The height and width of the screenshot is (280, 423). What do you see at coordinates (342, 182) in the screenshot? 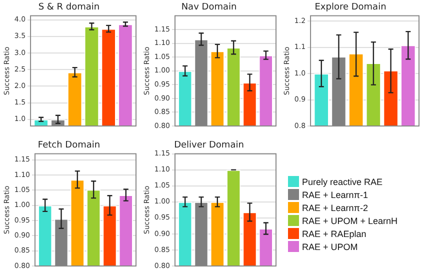
I see `legend-label: Purely reactive RAE` at bounding box center [342, 182].